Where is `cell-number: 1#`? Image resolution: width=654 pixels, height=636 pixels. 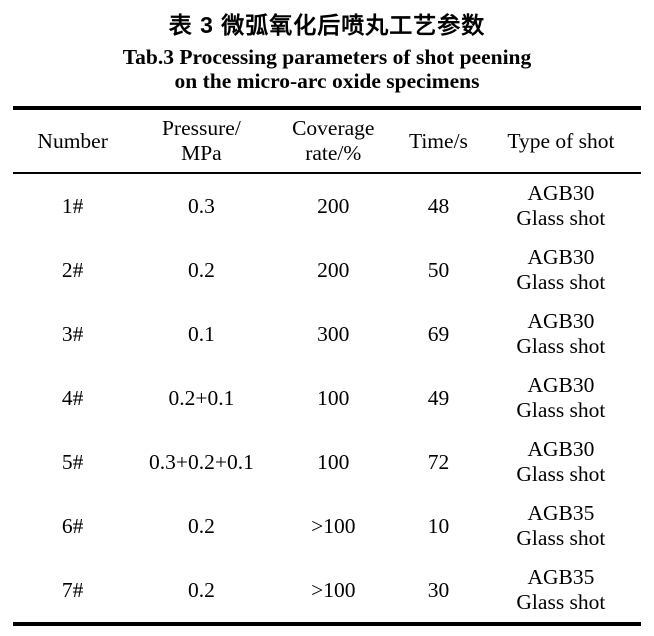 cell-number: 1# is located at coordinates (72, 205).